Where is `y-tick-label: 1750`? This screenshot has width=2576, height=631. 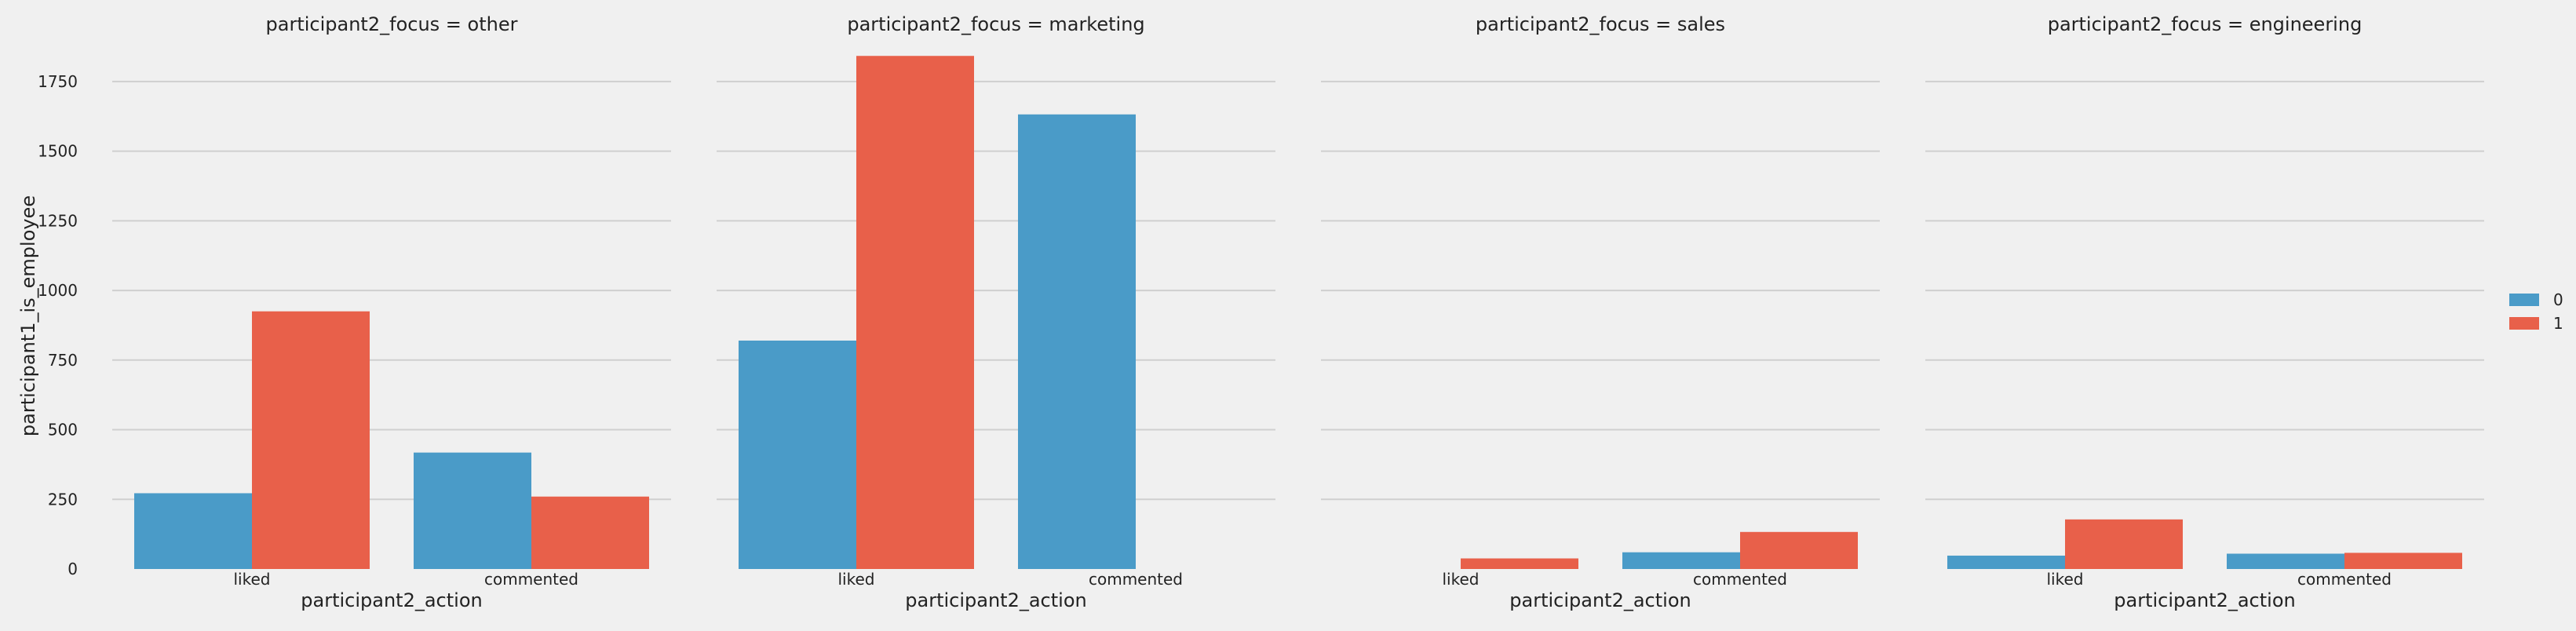 y-tick-label: 1750 is located at coordinates (58, 81).